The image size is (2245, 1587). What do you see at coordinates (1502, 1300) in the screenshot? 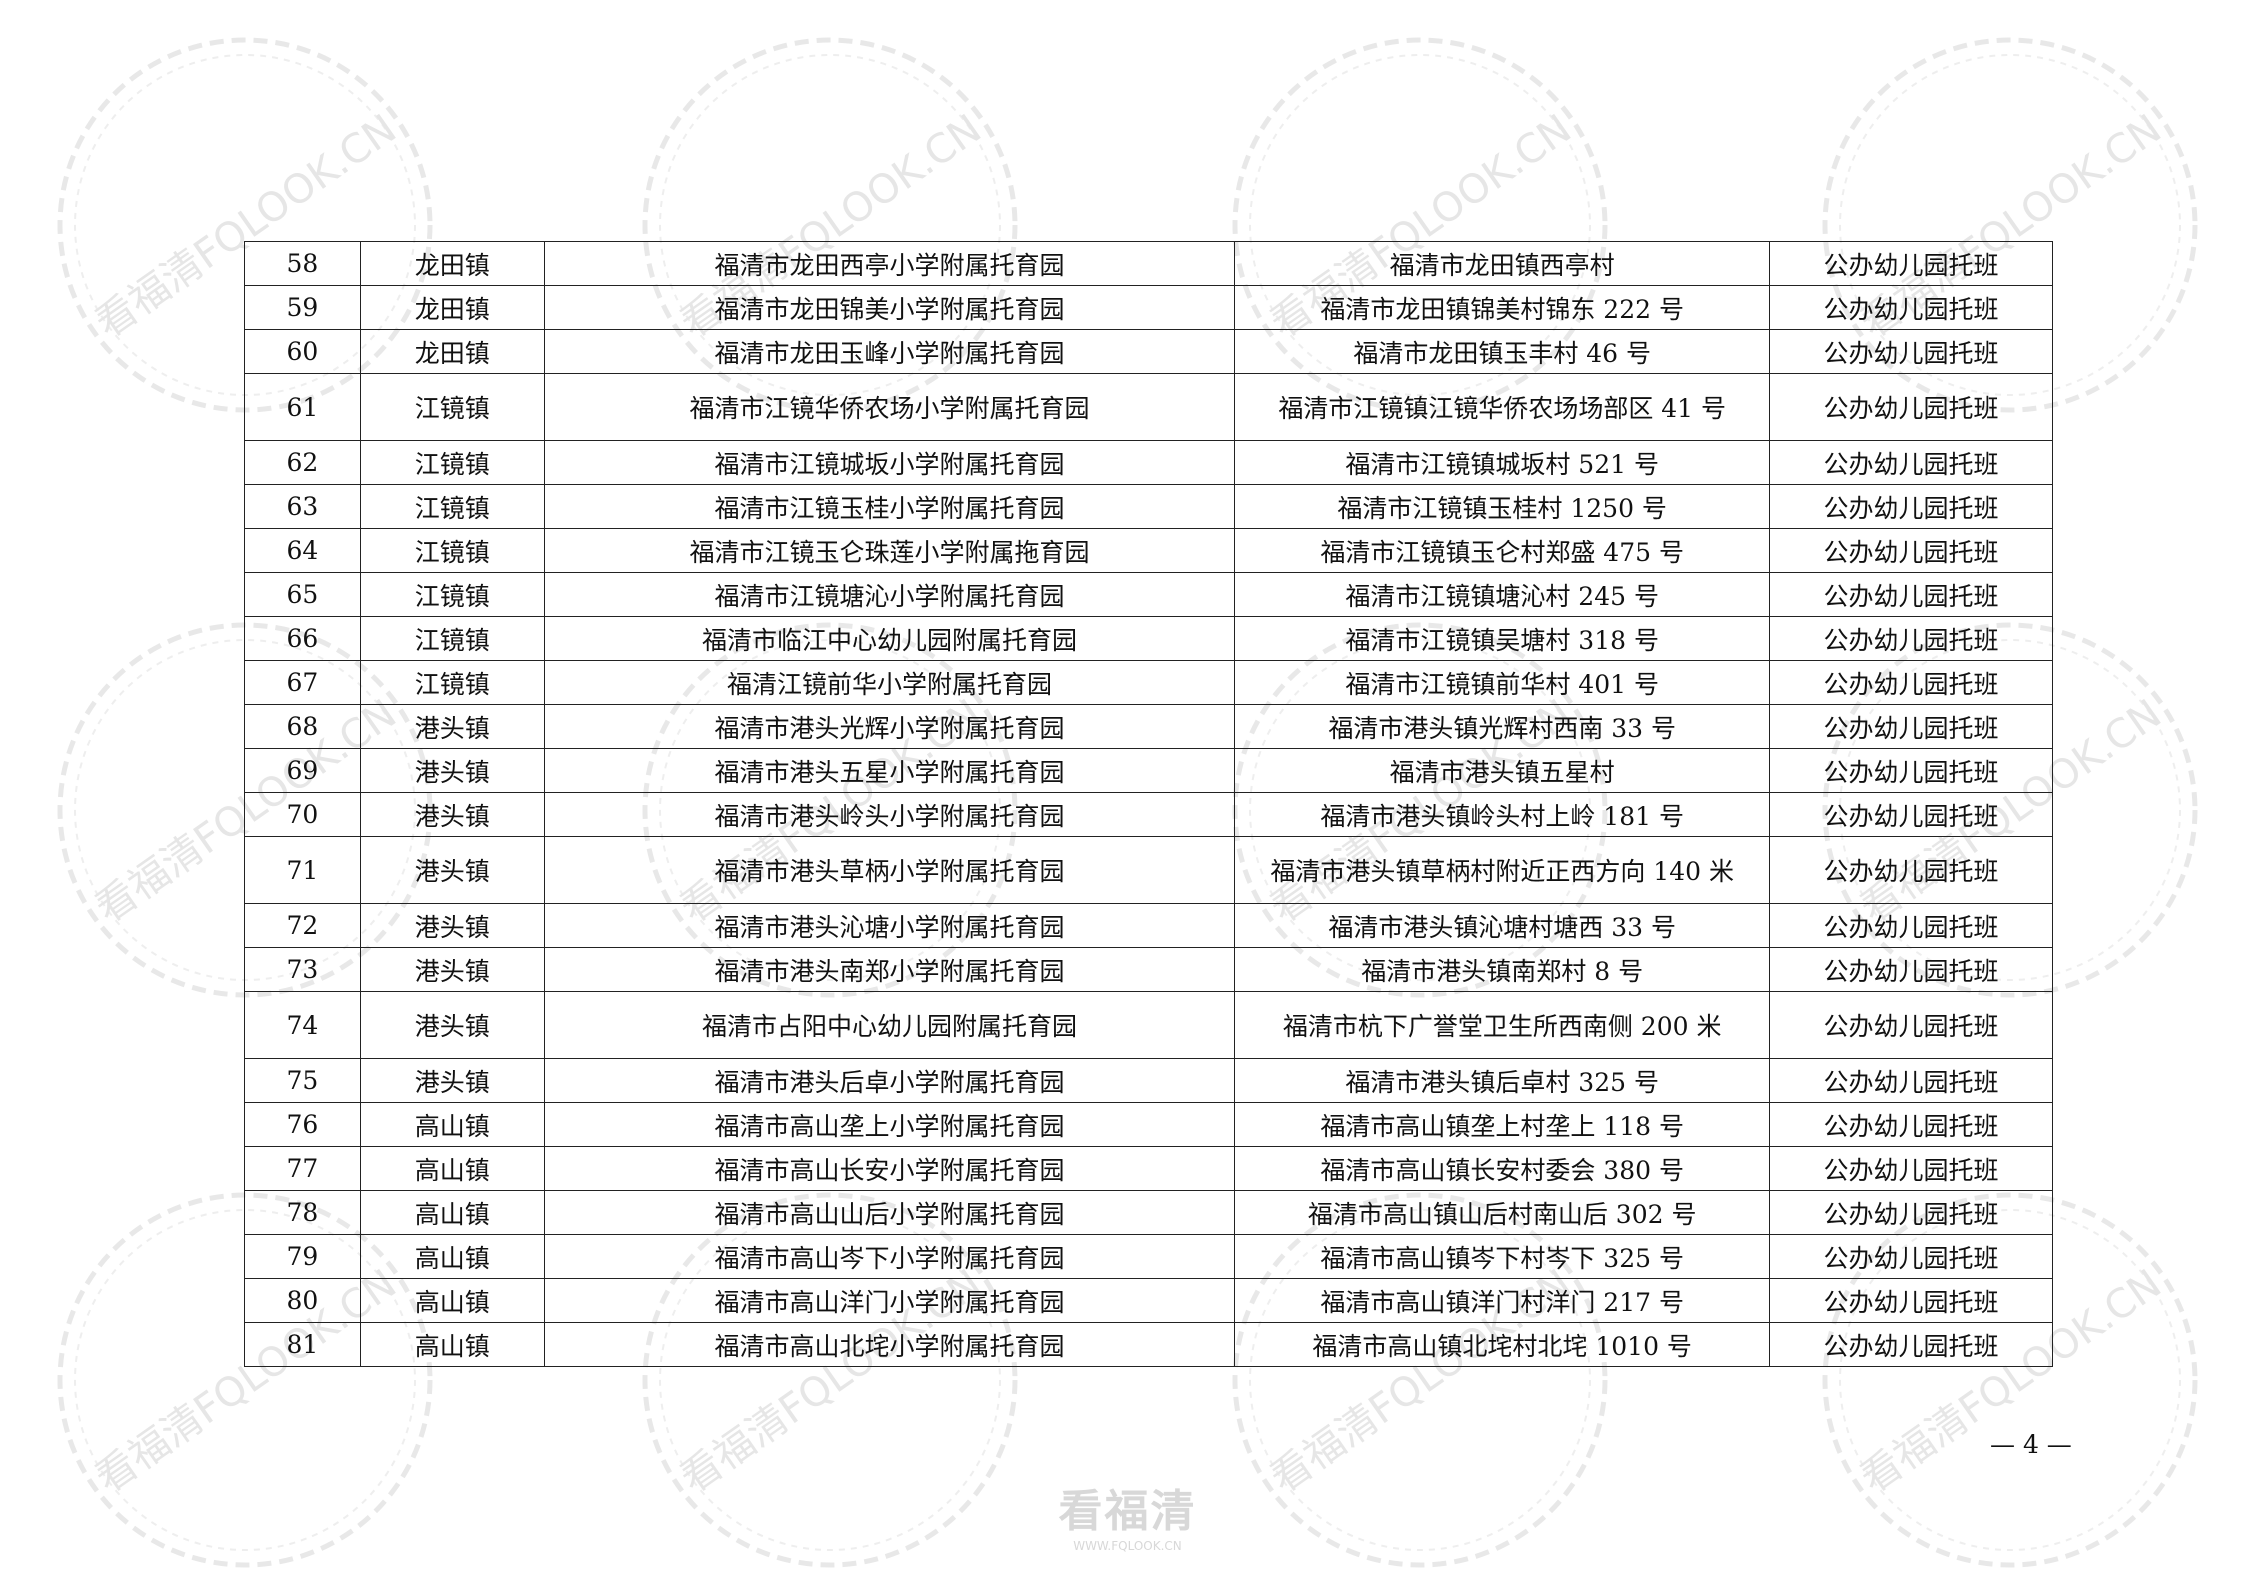
I see `address-cell: 福清市高山镇洋门村洋门 217 号` at bounding box center [1502, 1300].